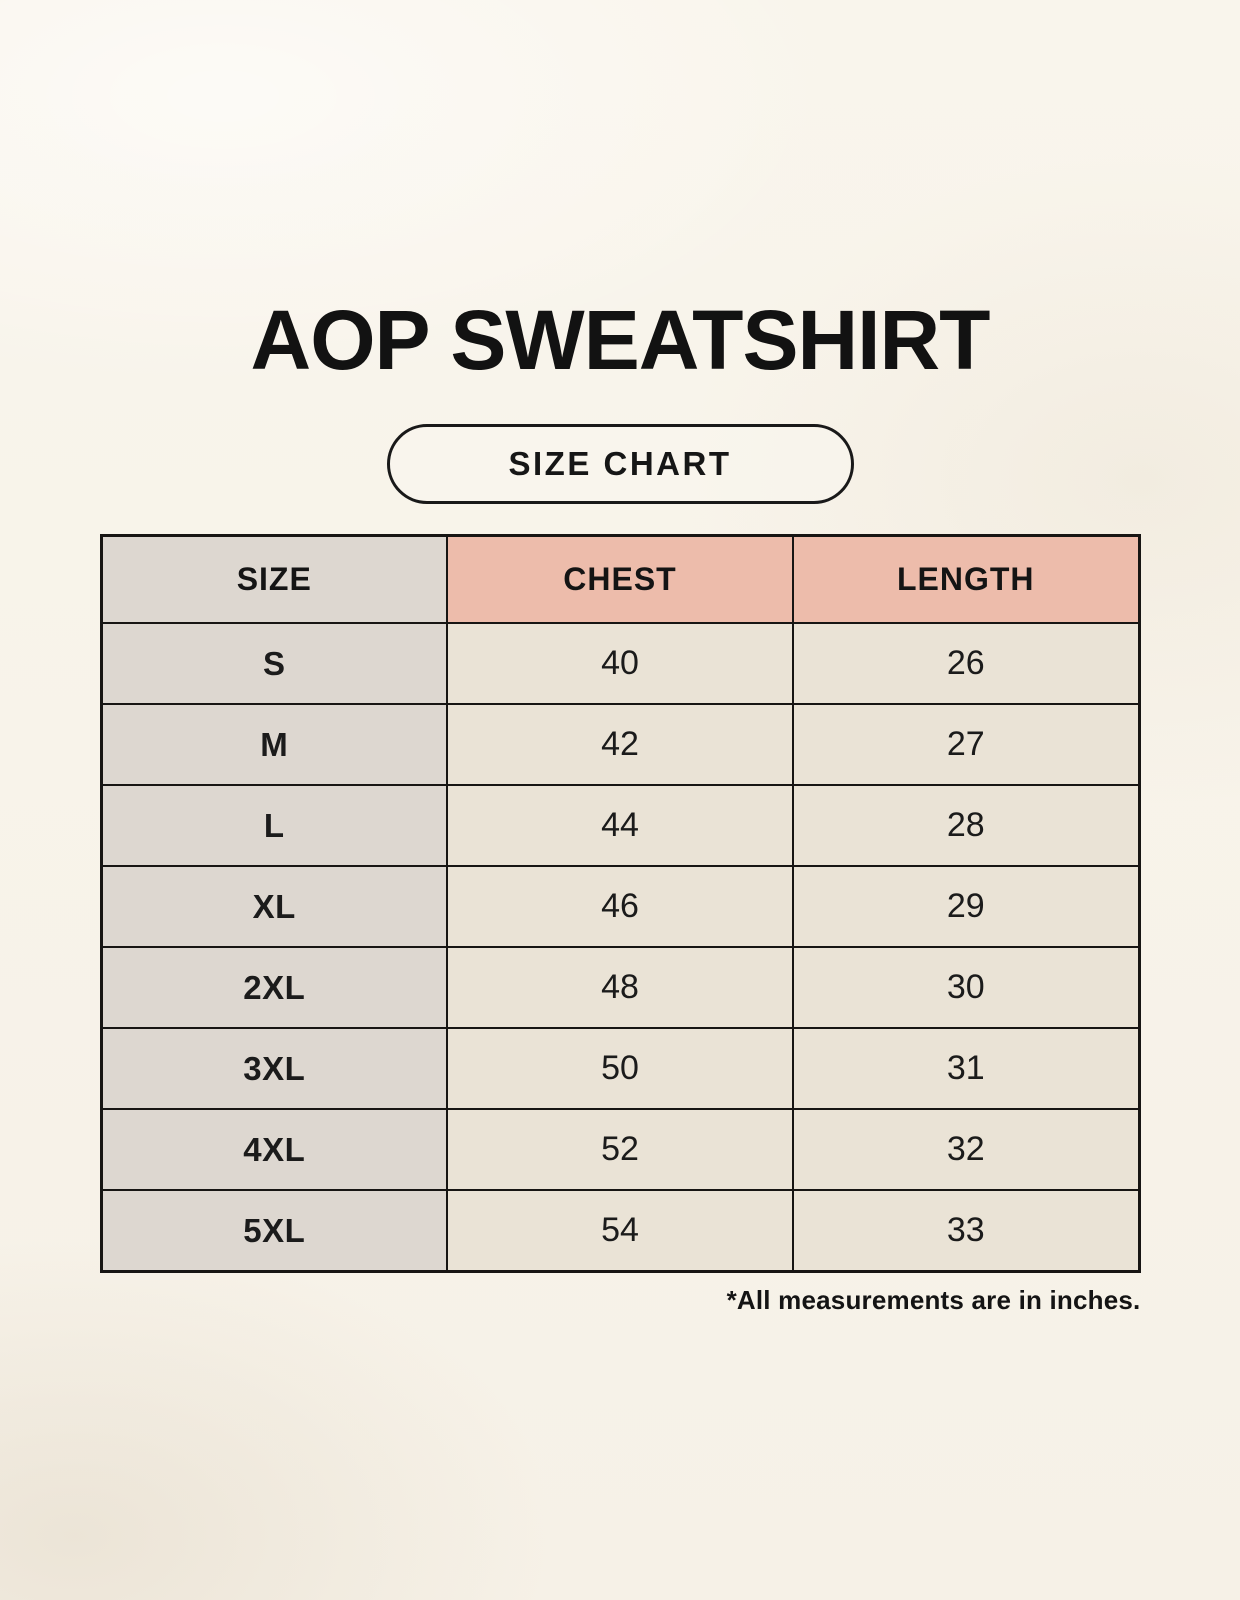 The height and width of the screenshot is (1600, 1240). I want to click on length-cell: 32, so click(966, 1149).